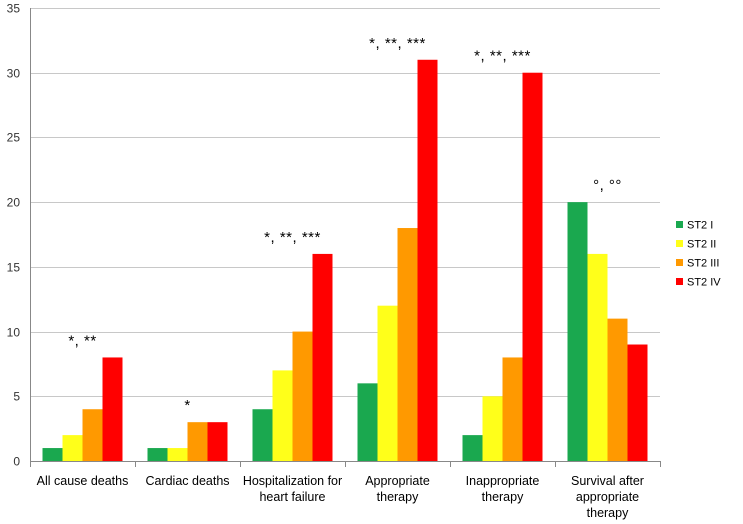  I want to click on significance-label: *, **, so click(82, 340).